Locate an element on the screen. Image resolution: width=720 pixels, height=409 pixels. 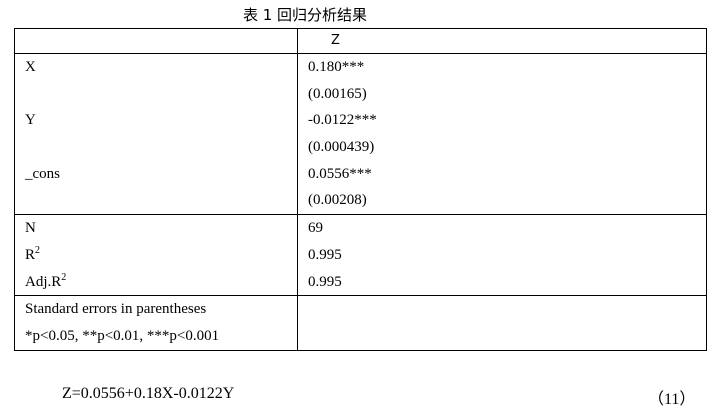
se-value: (0.00165) is located at coordinates (337, 93).